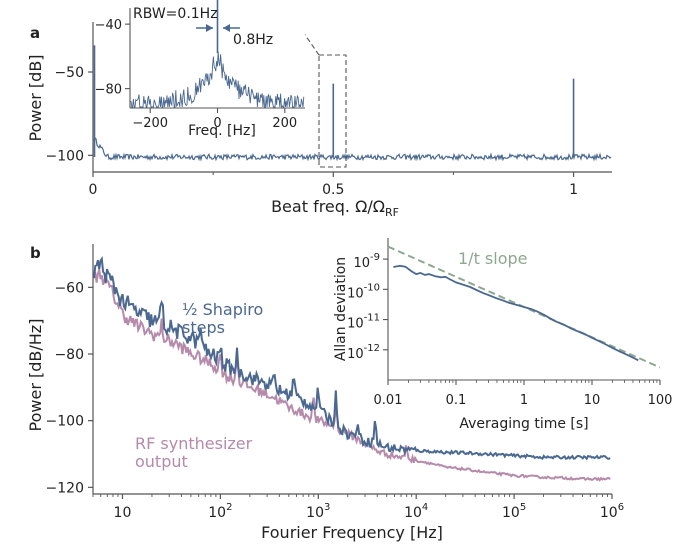  I want to click on panel-b-shapiro-label-1: ½ Shapiro, so click(222, 309).